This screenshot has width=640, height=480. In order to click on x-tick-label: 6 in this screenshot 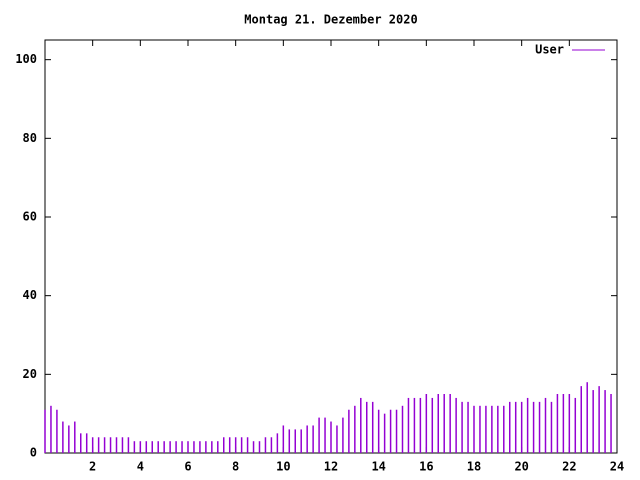, I will do `click(187, 467)`.